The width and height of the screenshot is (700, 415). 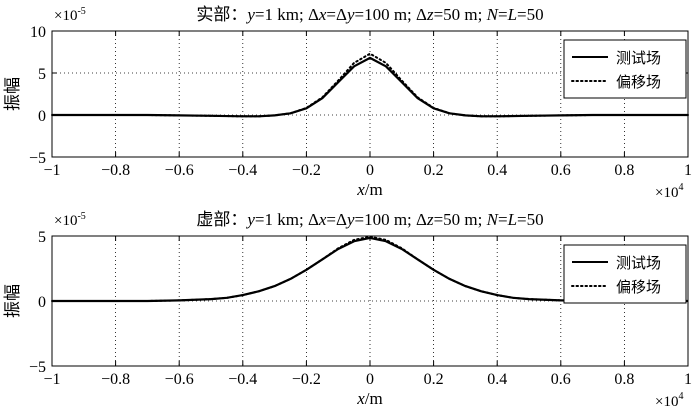 What do you see at coordinates (38, 32) in the screenshot?
I see `y-tick-label: 10` at bounding box center [38, 32].